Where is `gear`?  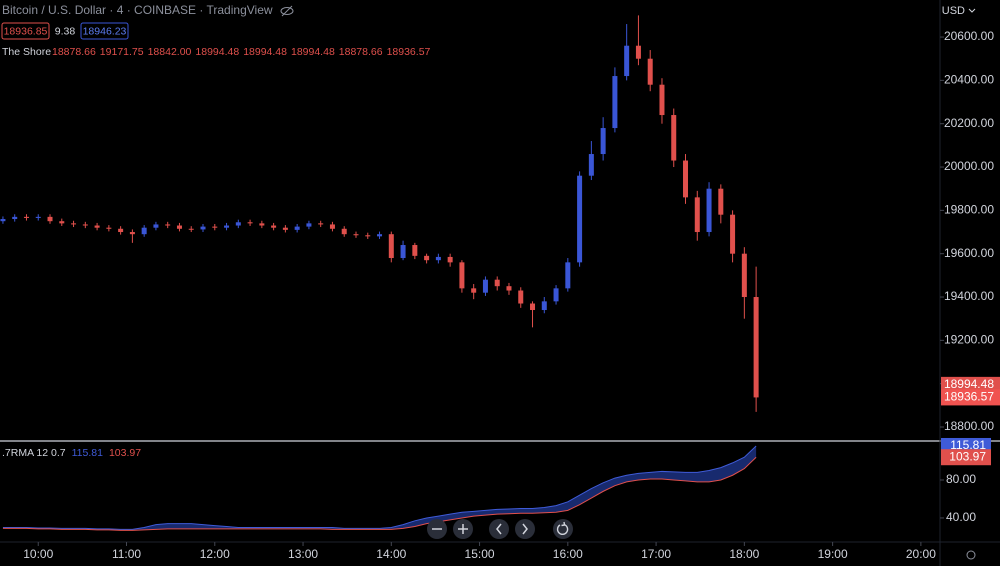 gear is located at coordinates (971, 555).